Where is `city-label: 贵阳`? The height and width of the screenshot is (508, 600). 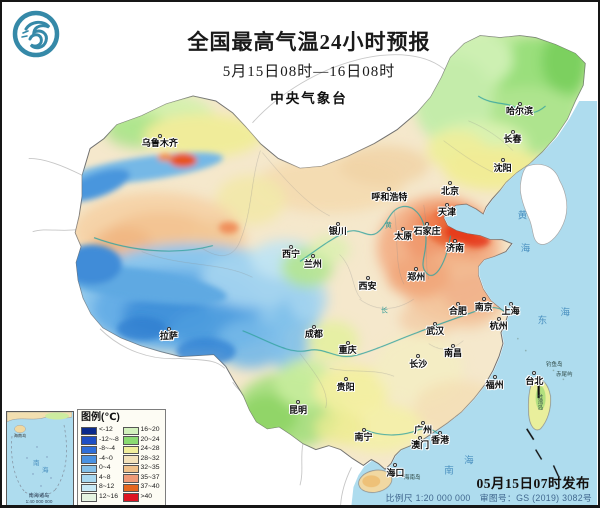 city-label: 贵阳 is located at coordinates (345, 386).